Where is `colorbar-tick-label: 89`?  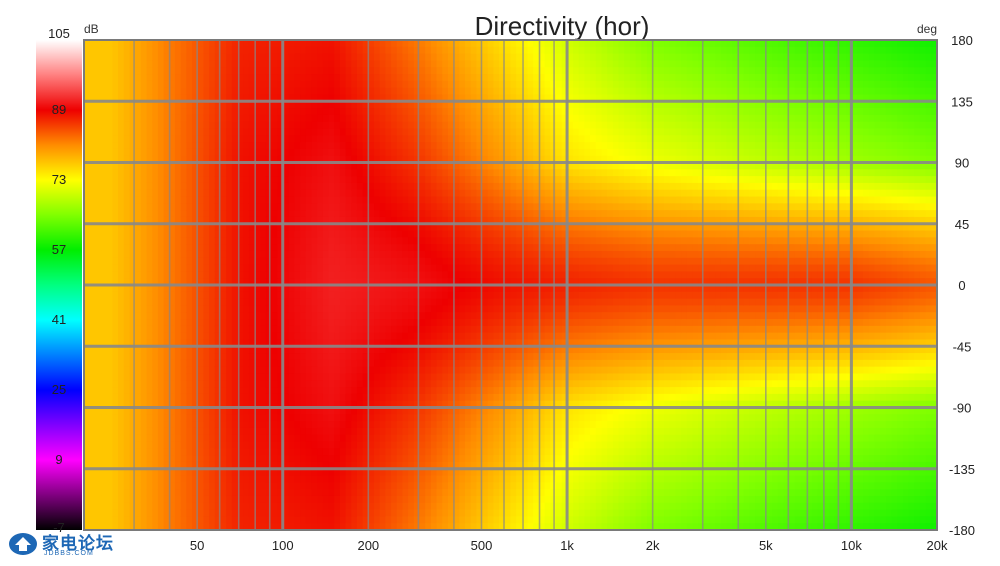
colorbar-tick-label: 89 is located at coordinates (59, 109).